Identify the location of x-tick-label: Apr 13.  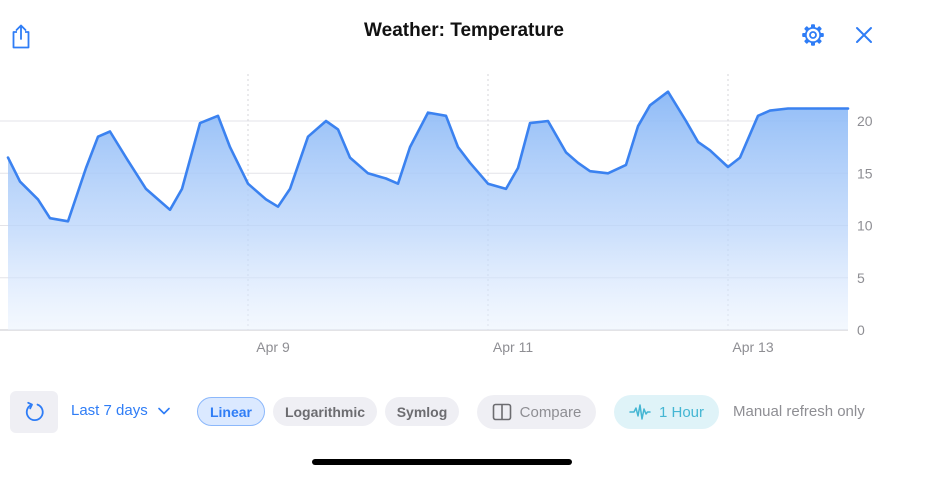
(752, 347).